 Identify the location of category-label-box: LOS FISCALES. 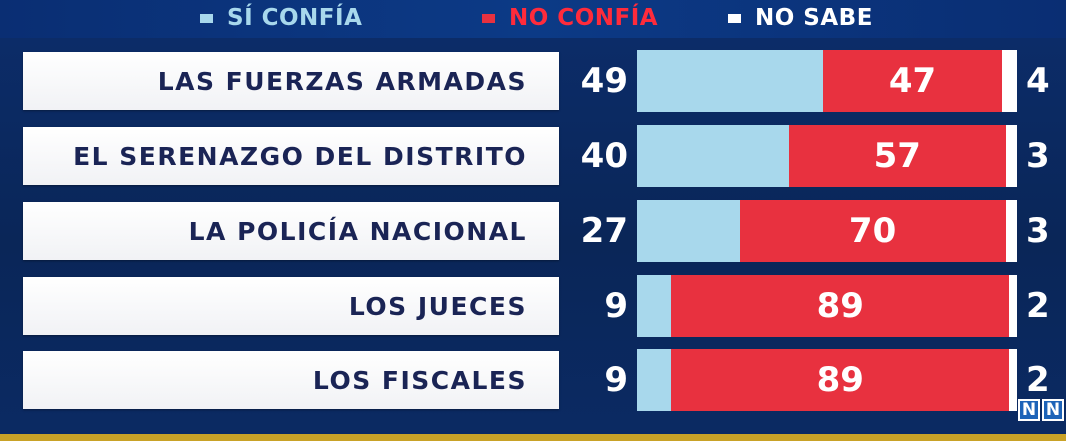
(291, 380).